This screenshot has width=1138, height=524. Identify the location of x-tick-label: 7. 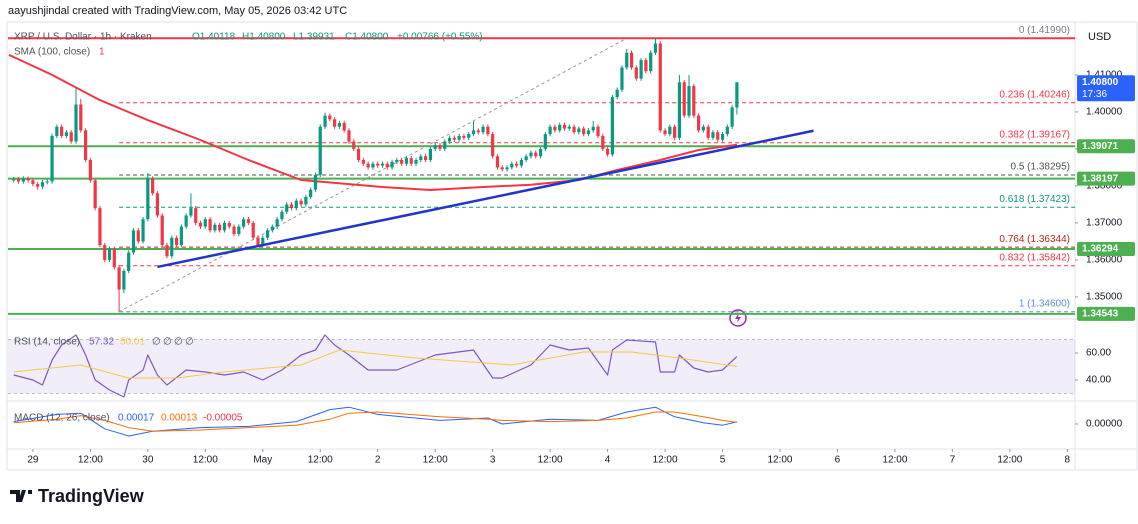
(953, 460).